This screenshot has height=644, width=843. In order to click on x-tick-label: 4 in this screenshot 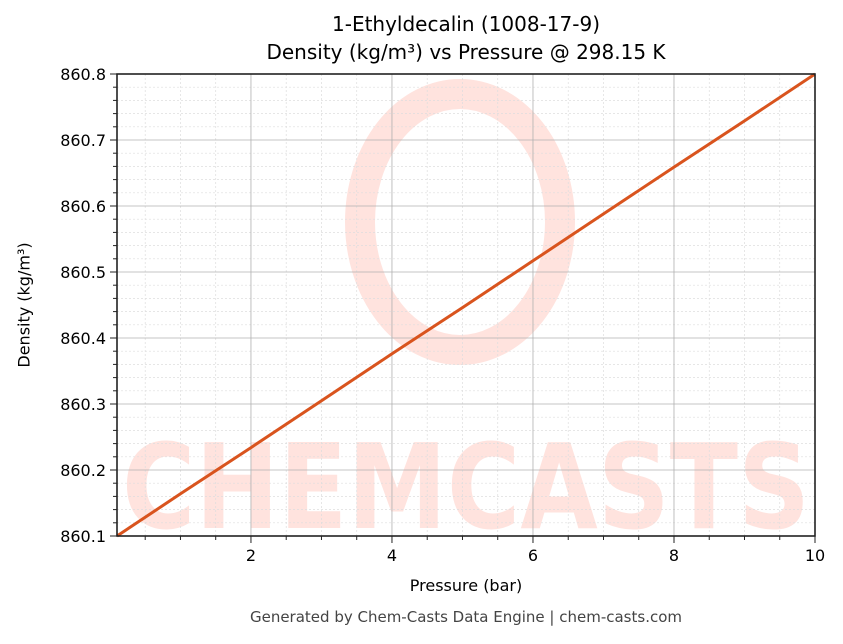, I will do `click(392, 555)`.